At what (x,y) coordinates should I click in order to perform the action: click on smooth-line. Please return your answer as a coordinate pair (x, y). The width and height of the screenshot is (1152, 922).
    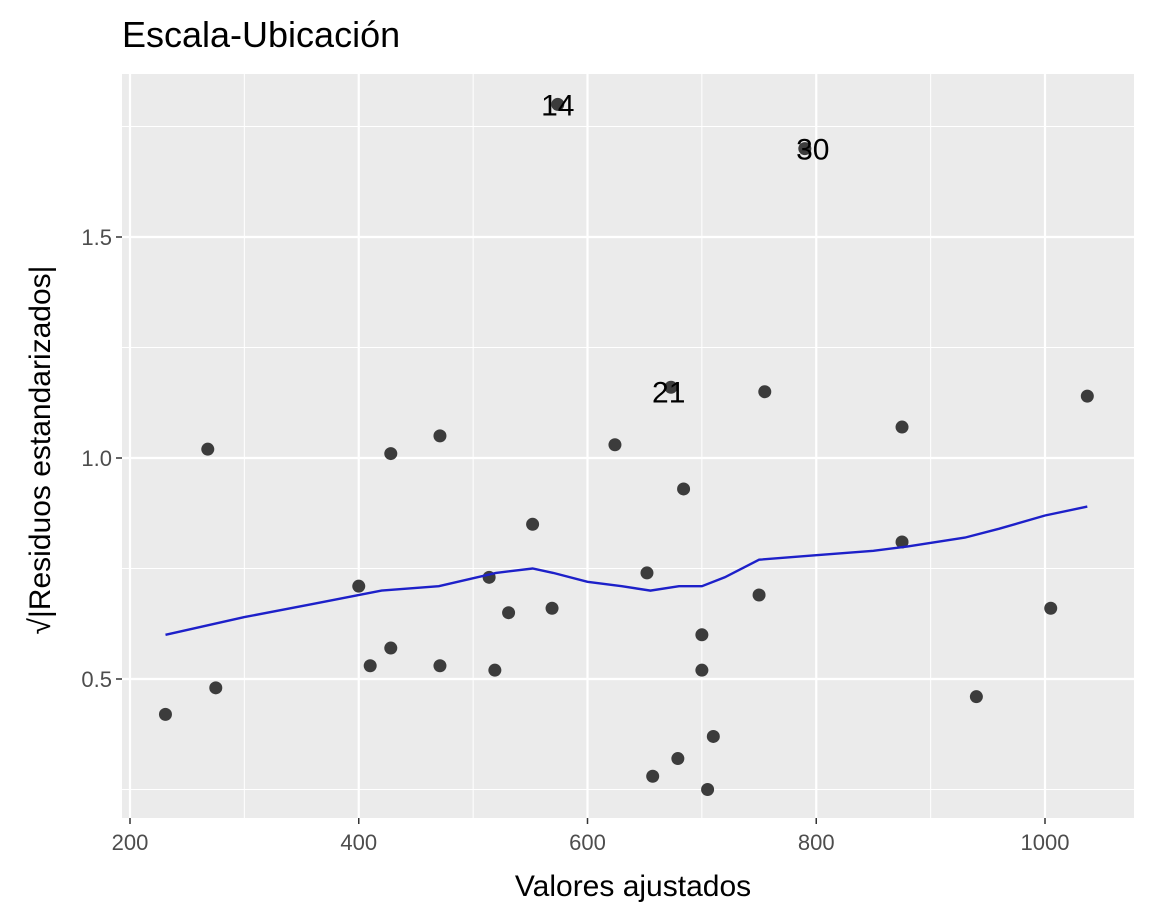
    Looking at the image, I should click on (626, 570).